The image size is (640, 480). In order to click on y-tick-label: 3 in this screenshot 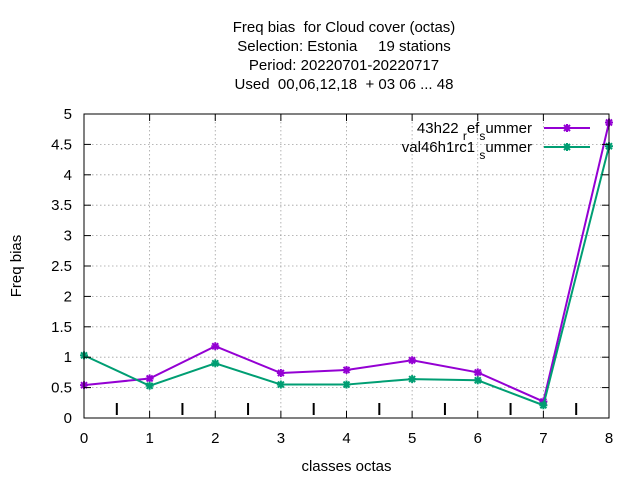, I will do `click(68, 236)`.